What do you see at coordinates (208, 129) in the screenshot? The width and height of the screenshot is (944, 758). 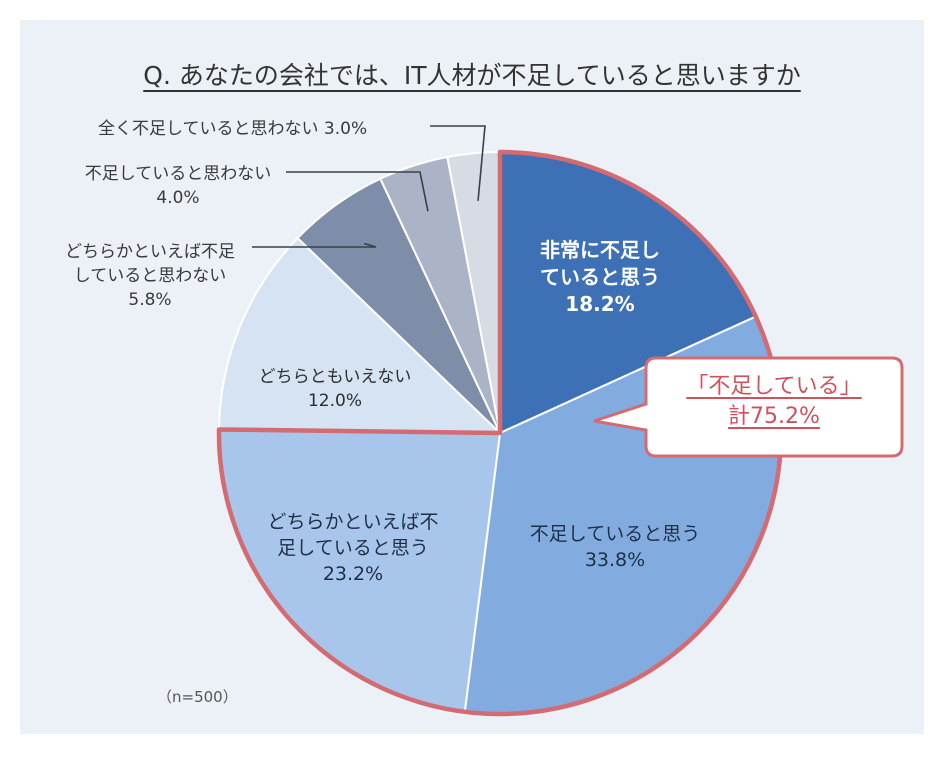 I see `slice-label-6-line-1: 全く不足していると思わない` at bounding box center [208, 129].